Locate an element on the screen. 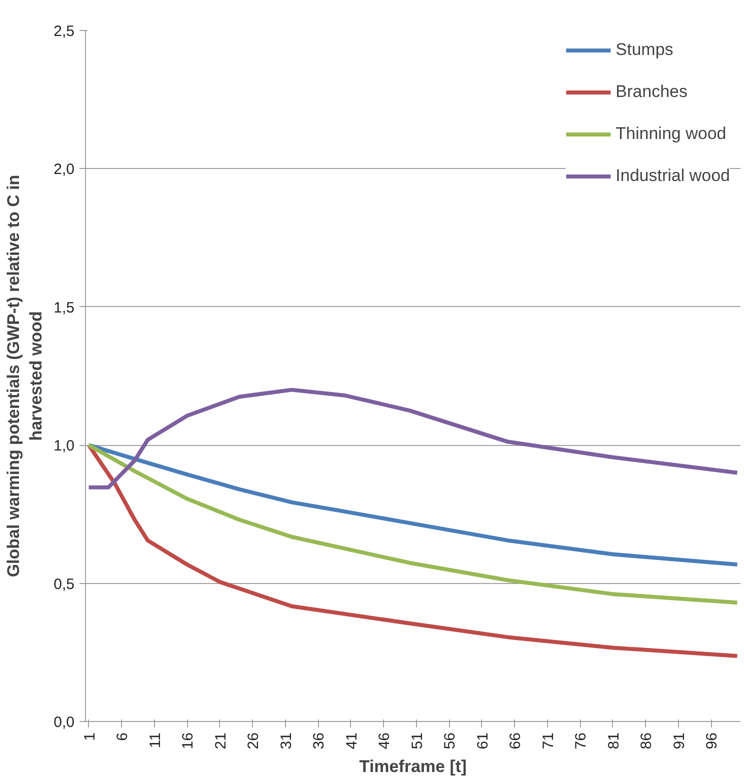  legend-label: Stumps is located at coordinates (645, 50).